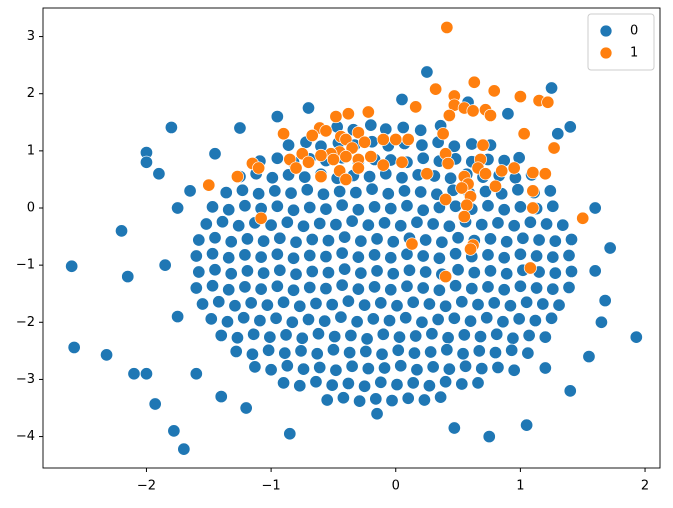 The height and width of the screenshot is (508, 673). Describe the element at coordinates (25, 436) in the screenshot. I see `y-tick-label: −4` at that location.